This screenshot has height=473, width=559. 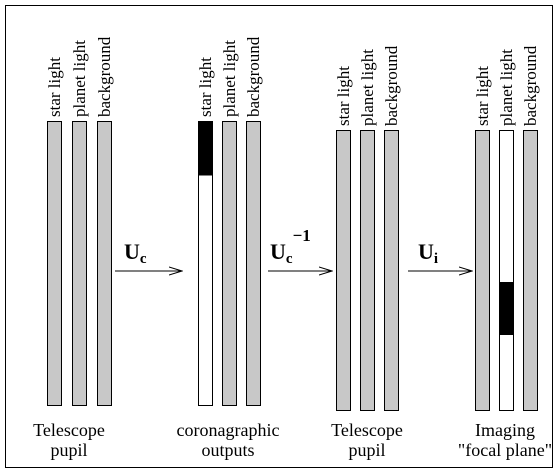 I want to click on caption: coronagraphic, so click(x=228, y=430).